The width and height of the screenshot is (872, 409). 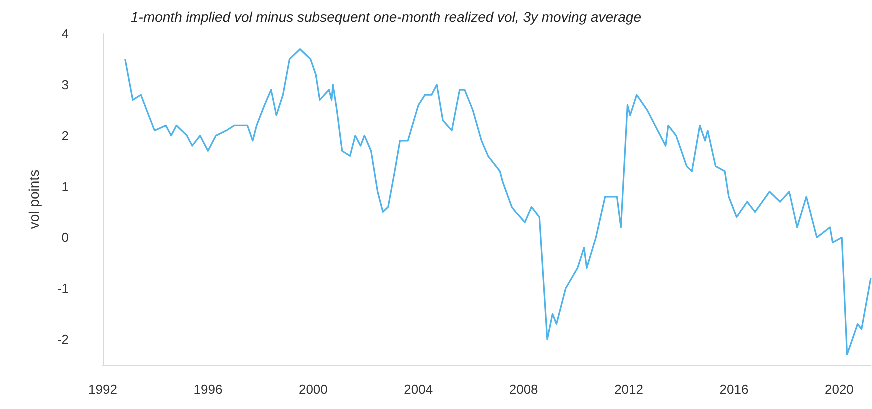 What do you see at coordinates (63, 340) in the screenshot?
I see `y-tick-label: -2` at bounding box center [63, 340].